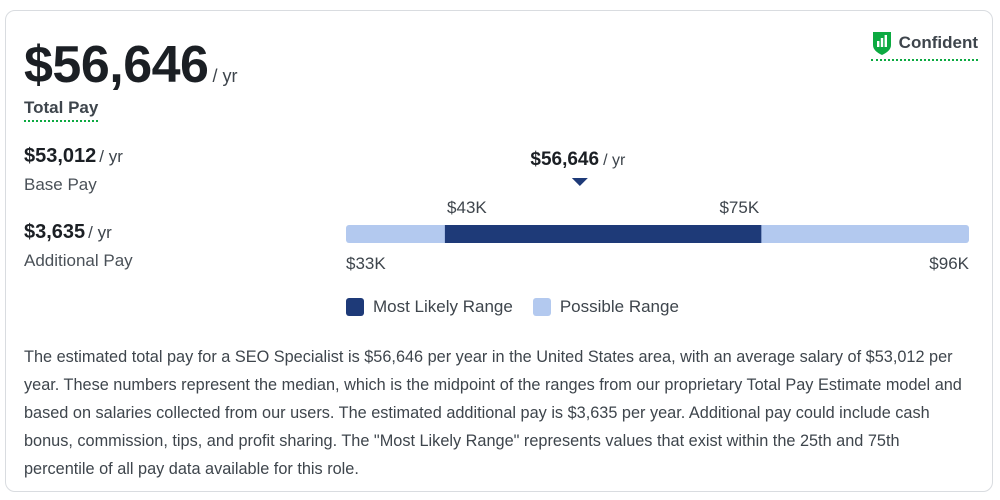 This screenshot has width=1000, height=500. I want to click on total-pay-label: Total Pay, so click(61, 110).